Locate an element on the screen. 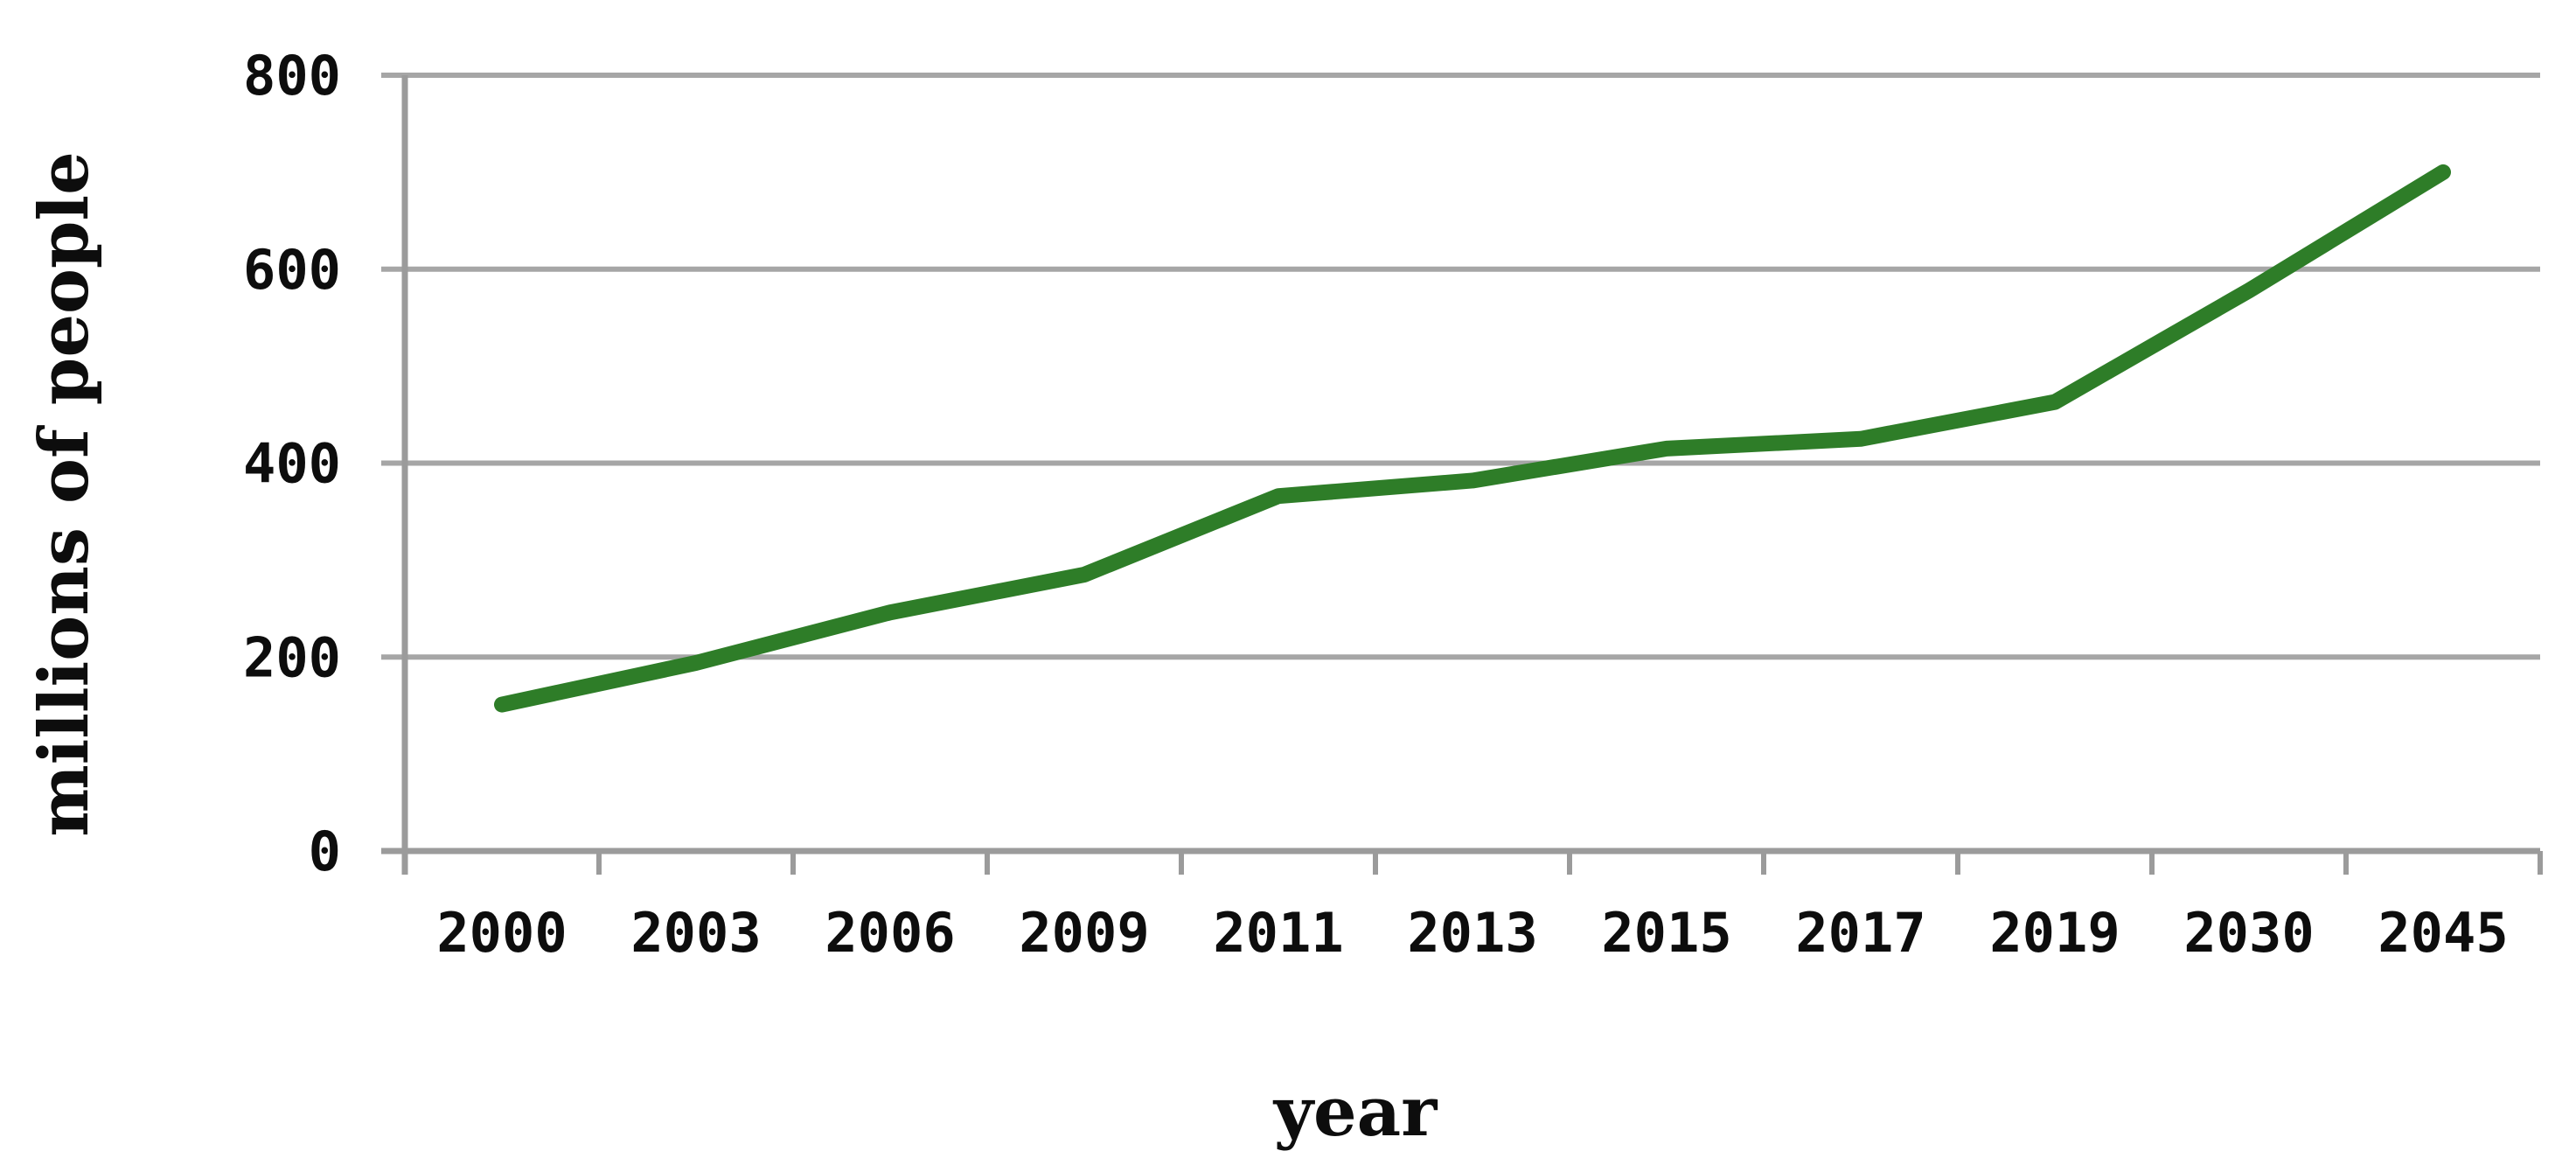 The image size is (2576, 1172). x-tick-label: 2045 is located at coordinates (2443, 933).